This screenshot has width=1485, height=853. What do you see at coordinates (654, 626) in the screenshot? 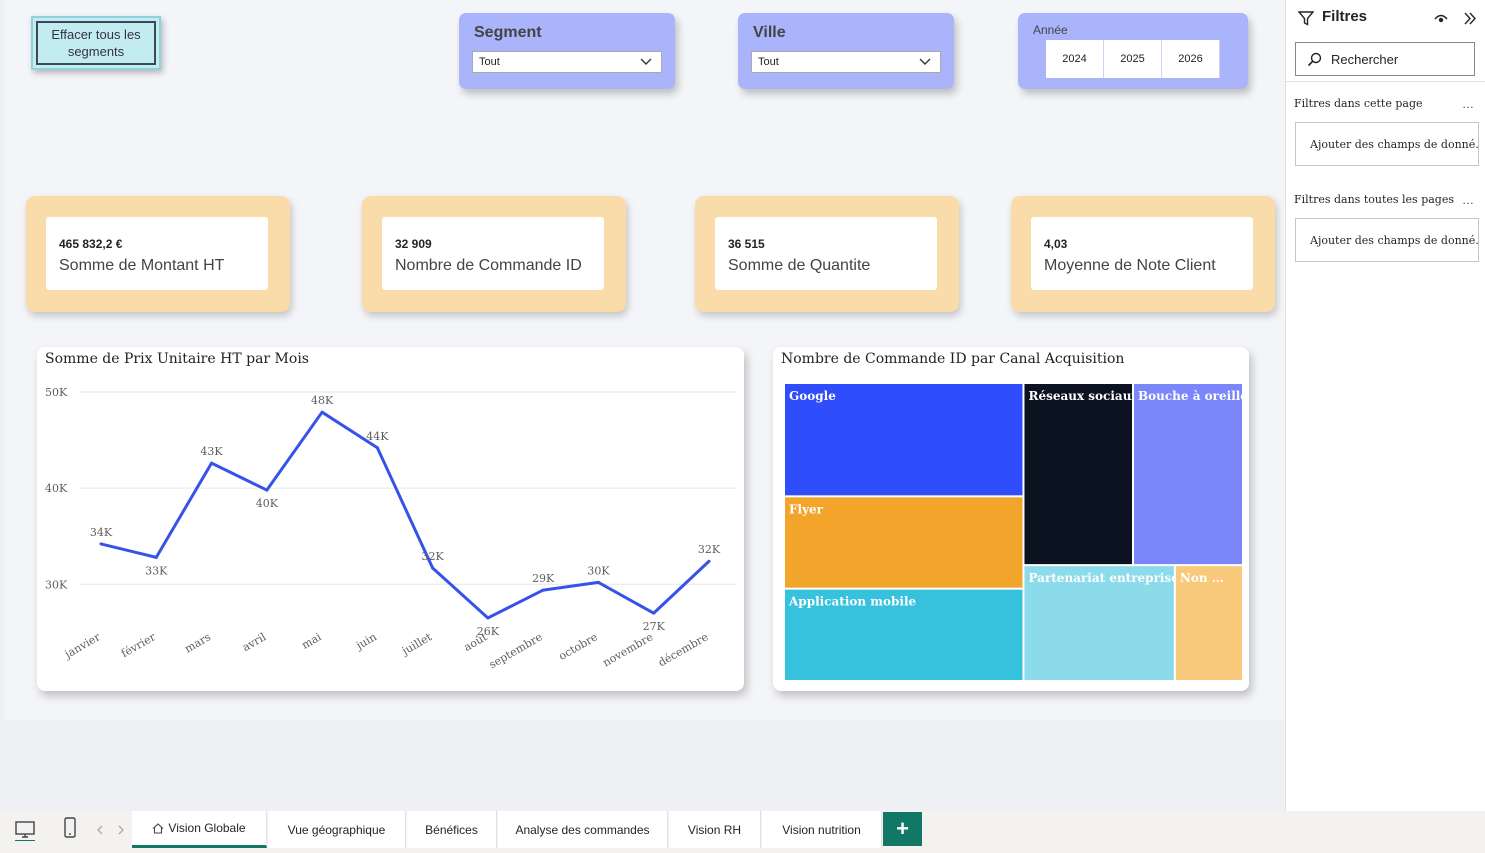
I see `data-label: 27K` at bounding box center [654, 626].